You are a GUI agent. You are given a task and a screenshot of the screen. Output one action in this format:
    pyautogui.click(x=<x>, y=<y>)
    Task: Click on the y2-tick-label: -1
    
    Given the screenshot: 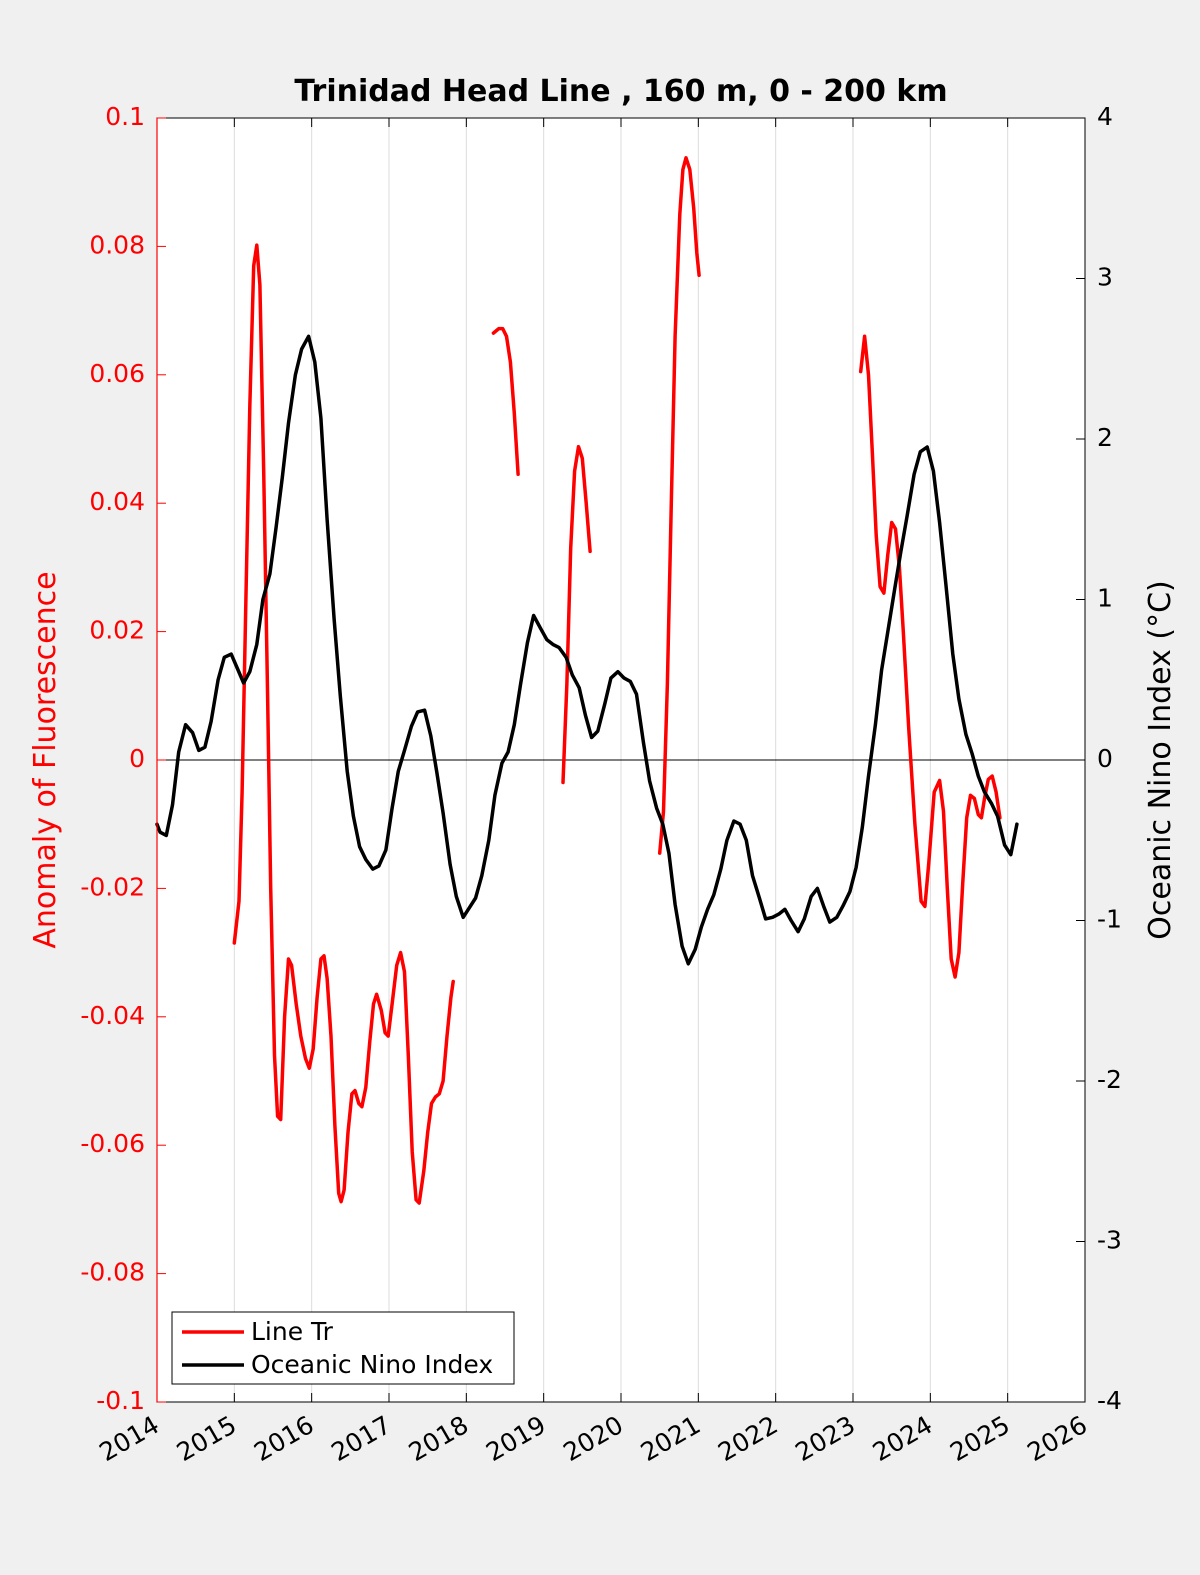 What is the action you would take?
    pyautogui.click(x=1109, y=919)
    